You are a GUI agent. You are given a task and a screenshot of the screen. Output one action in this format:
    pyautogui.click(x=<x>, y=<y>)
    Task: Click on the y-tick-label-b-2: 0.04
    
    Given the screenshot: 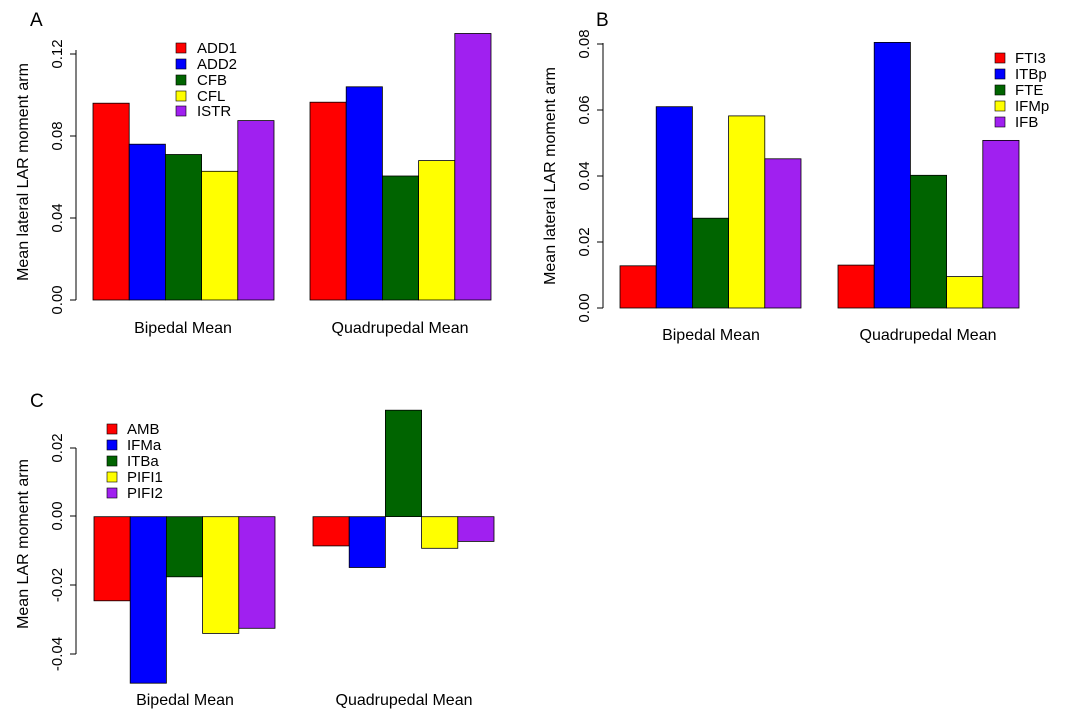 What is the action you would take?
    pyautogui.click(x=584, y=175)
    